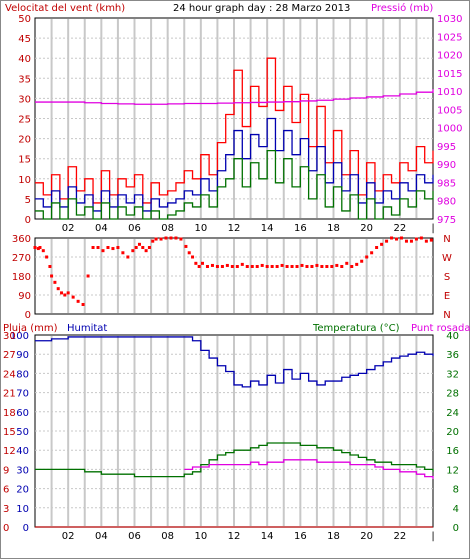  Describe the element at coordinates (234, 460) in the screenshot. I see `temperature-line` at that location.